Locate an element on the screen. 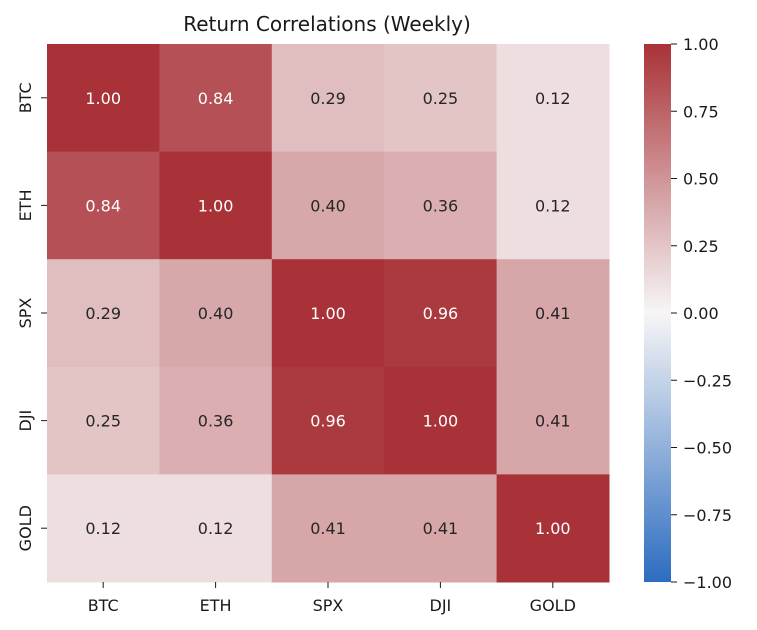 The width and height of the screenshot is (757, 630). heatmap-cell-eth-eth is located at coordinates (216, 205).